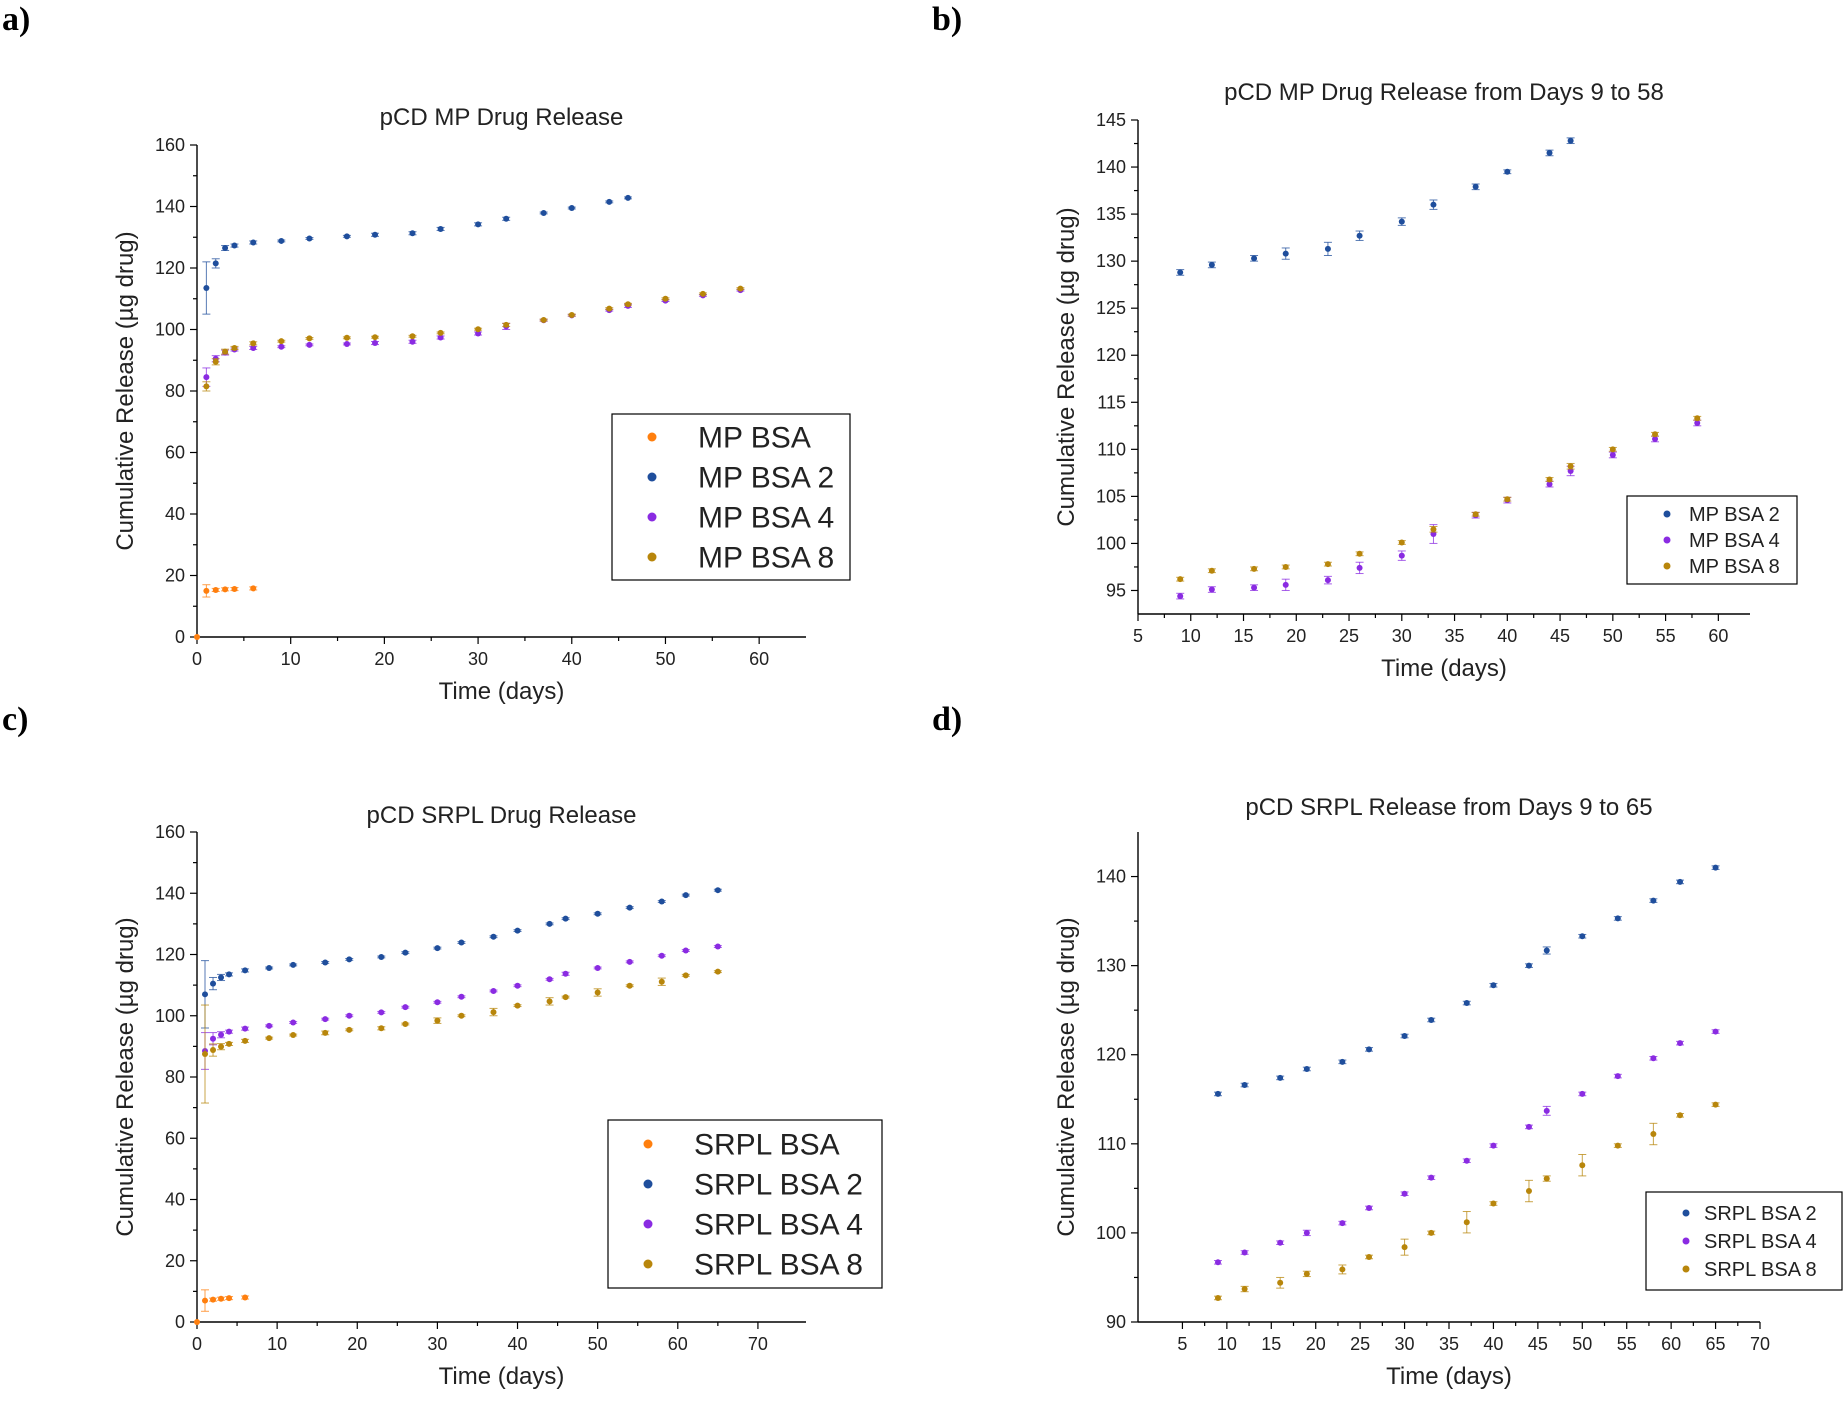  What do you see at coordinates (175, 391) in the screenshot?
I see `y-tick-label: 80` at bounding box center [175, 391].